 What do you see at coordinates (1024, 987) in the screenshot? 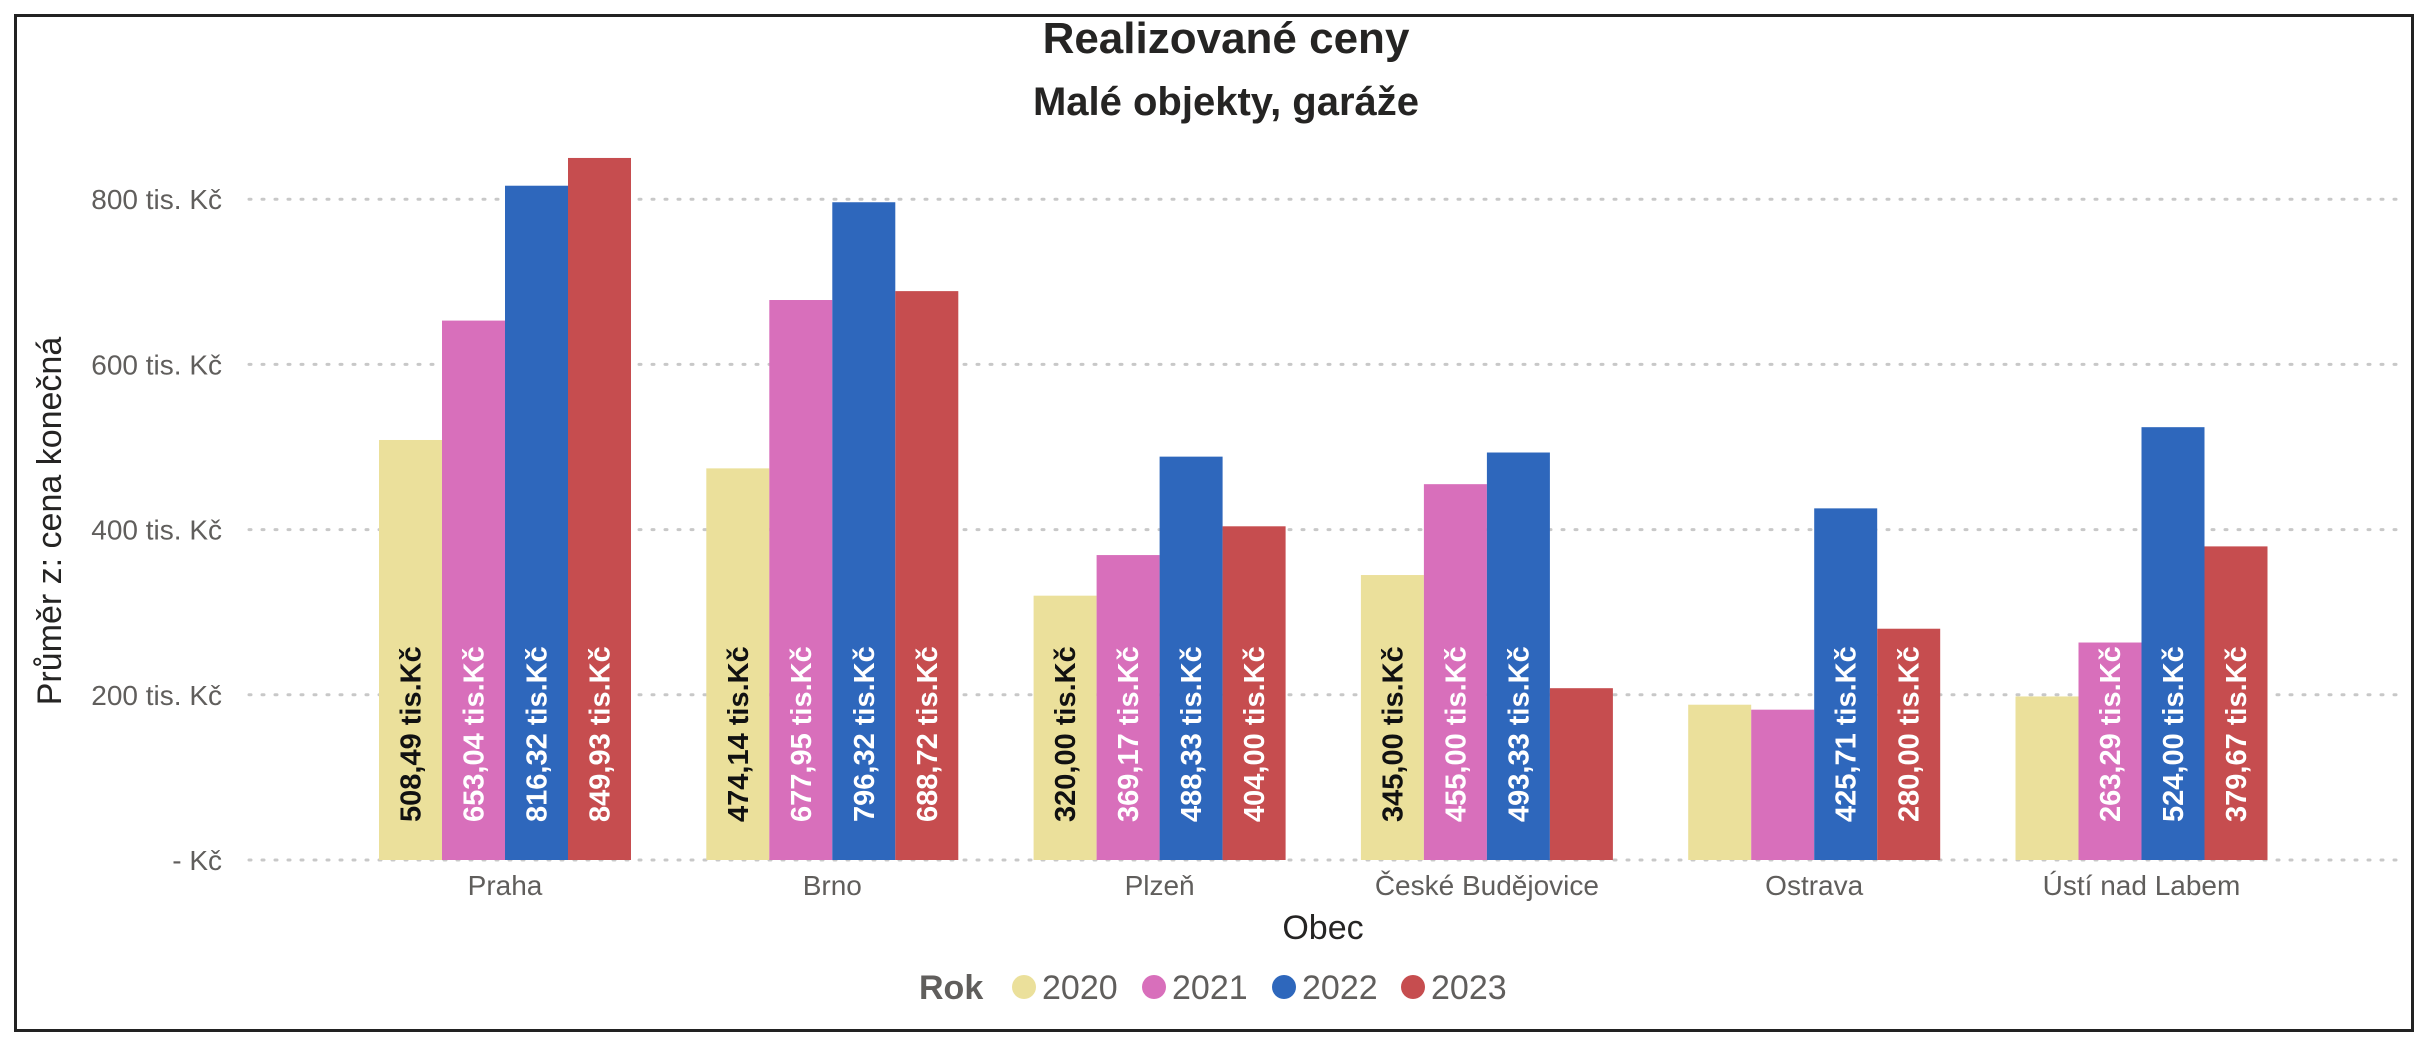
I see `legend-marker-2020` at bounding box center [1024, 987].